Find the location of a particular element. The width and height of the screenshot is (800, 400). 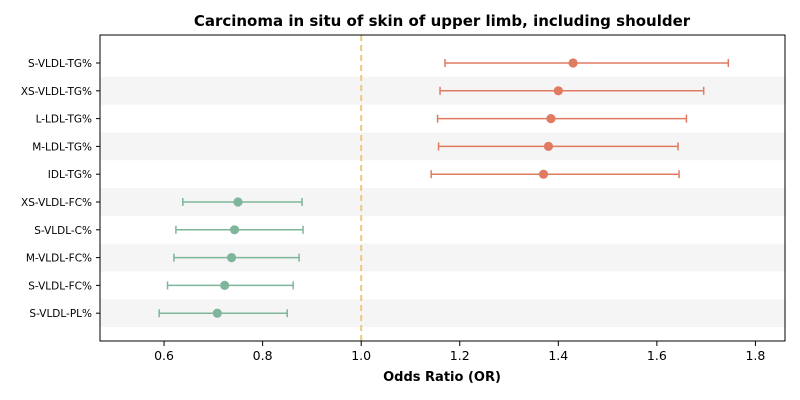

y-tick-label: S-VLDL-PL% is located at coordinates (60, 314).